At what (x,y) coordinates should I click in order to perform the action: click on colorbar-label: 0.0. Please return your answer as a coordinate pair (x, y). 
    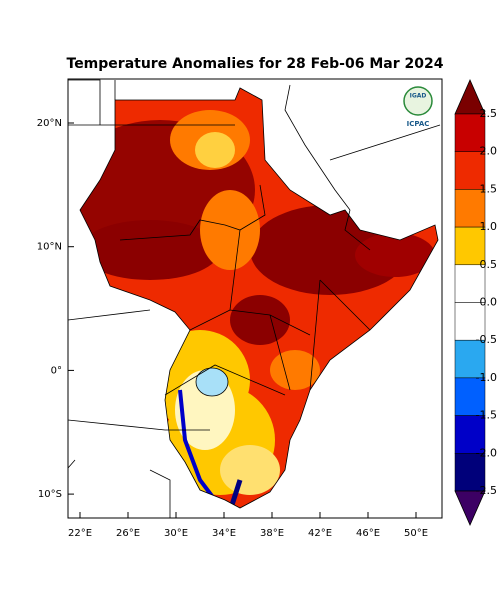
    Looking at the image, I should click on (489, 302).